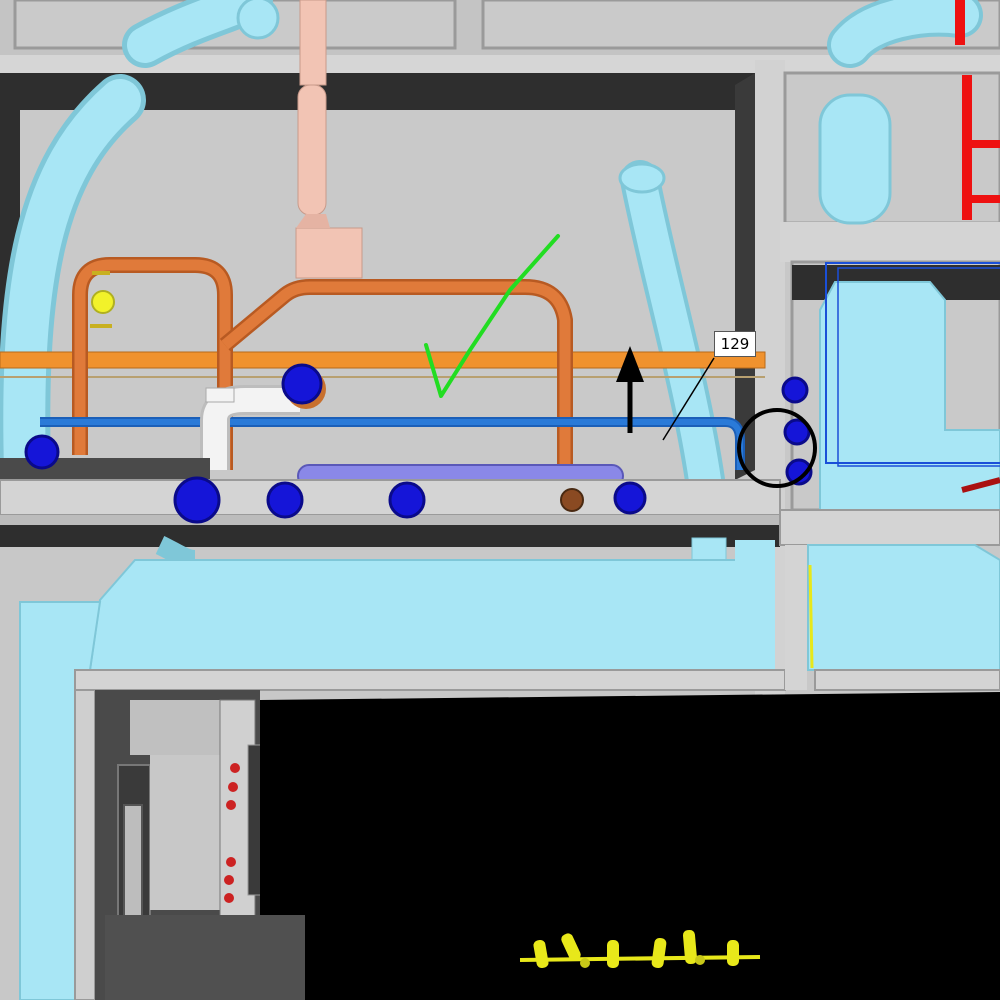 This screenshot has height=1000, width=1000. Describe the element at coordinates (688, 399) in the screenshot. I see `tag-leader-line` at that location.